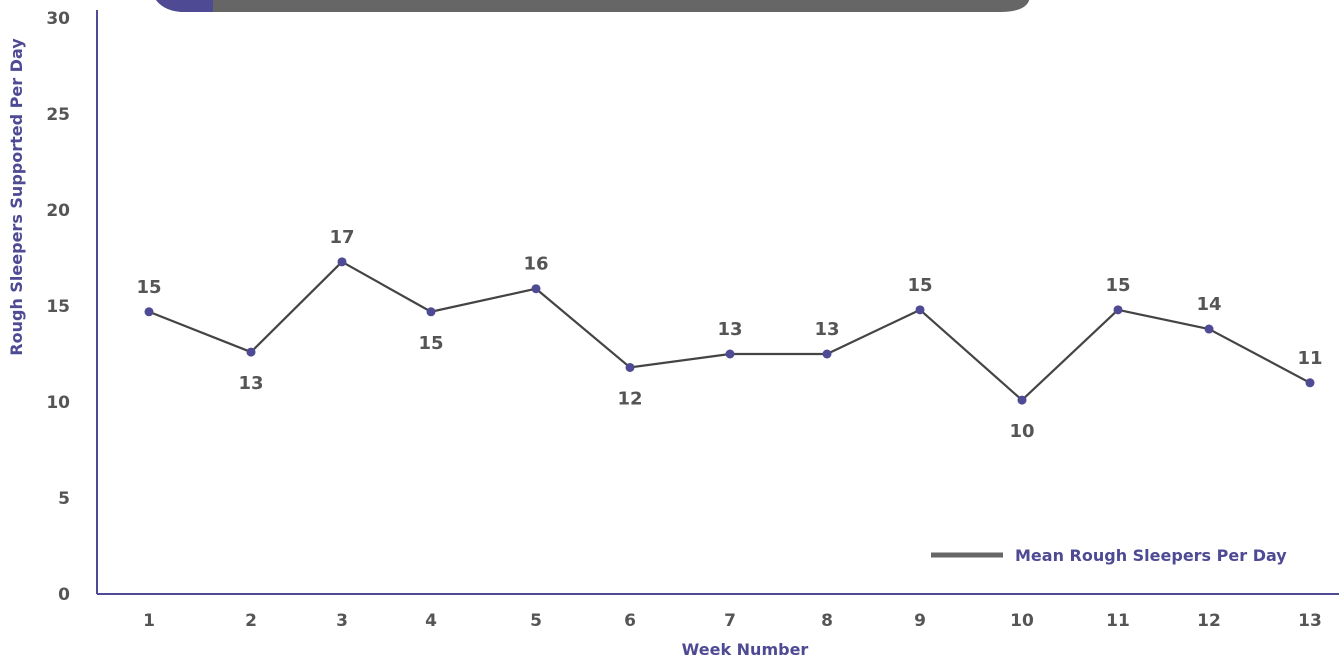 The image size is (1339, 668). Describe the element at coordinates (1208, 304) in the screenshot. I see `data-label: 14` at that location.